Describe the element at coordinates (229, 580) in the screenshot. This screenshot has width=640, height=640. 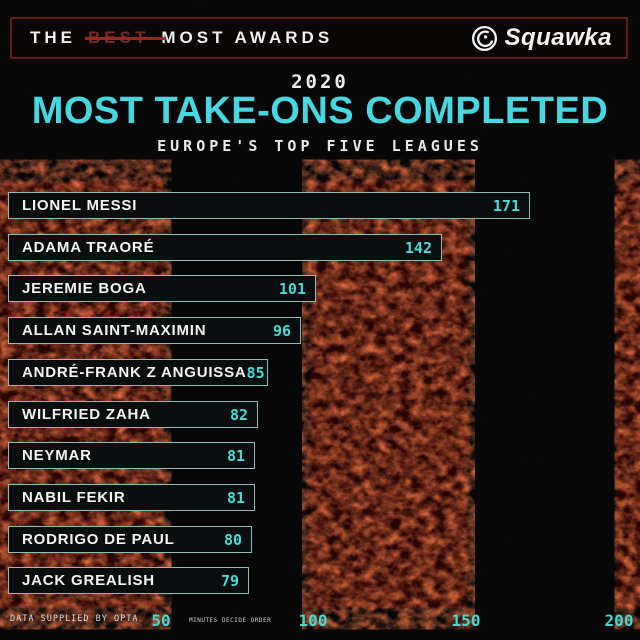
I see `player-value: 79` at that location.